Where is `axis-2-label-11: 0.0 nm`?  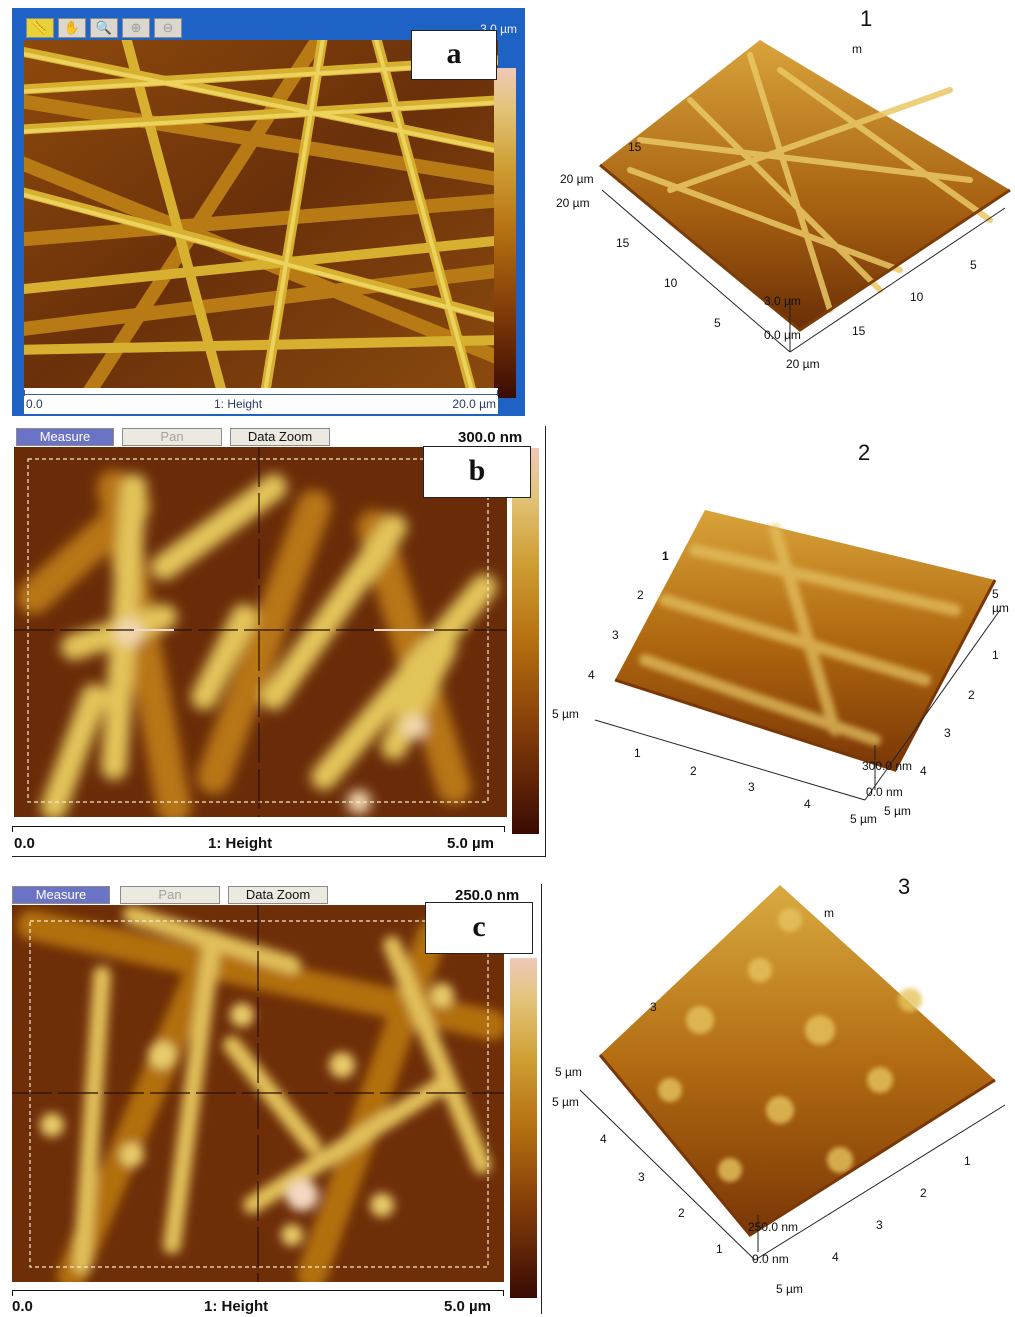 axis-2-label-11: 0.0 nm is located at coordinates (884, 792).